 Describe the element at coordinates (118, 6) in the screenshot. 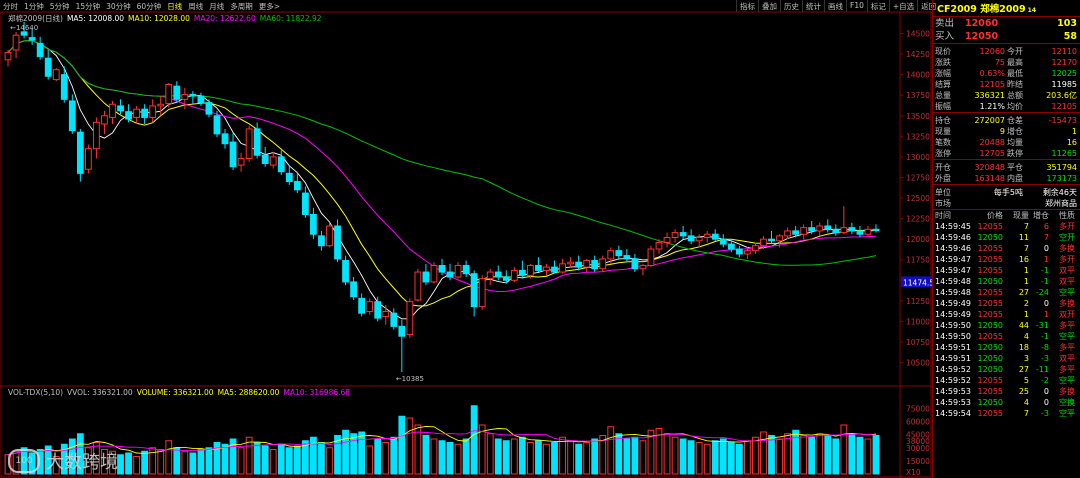

I see `period-tab: 30分钟` at that location.